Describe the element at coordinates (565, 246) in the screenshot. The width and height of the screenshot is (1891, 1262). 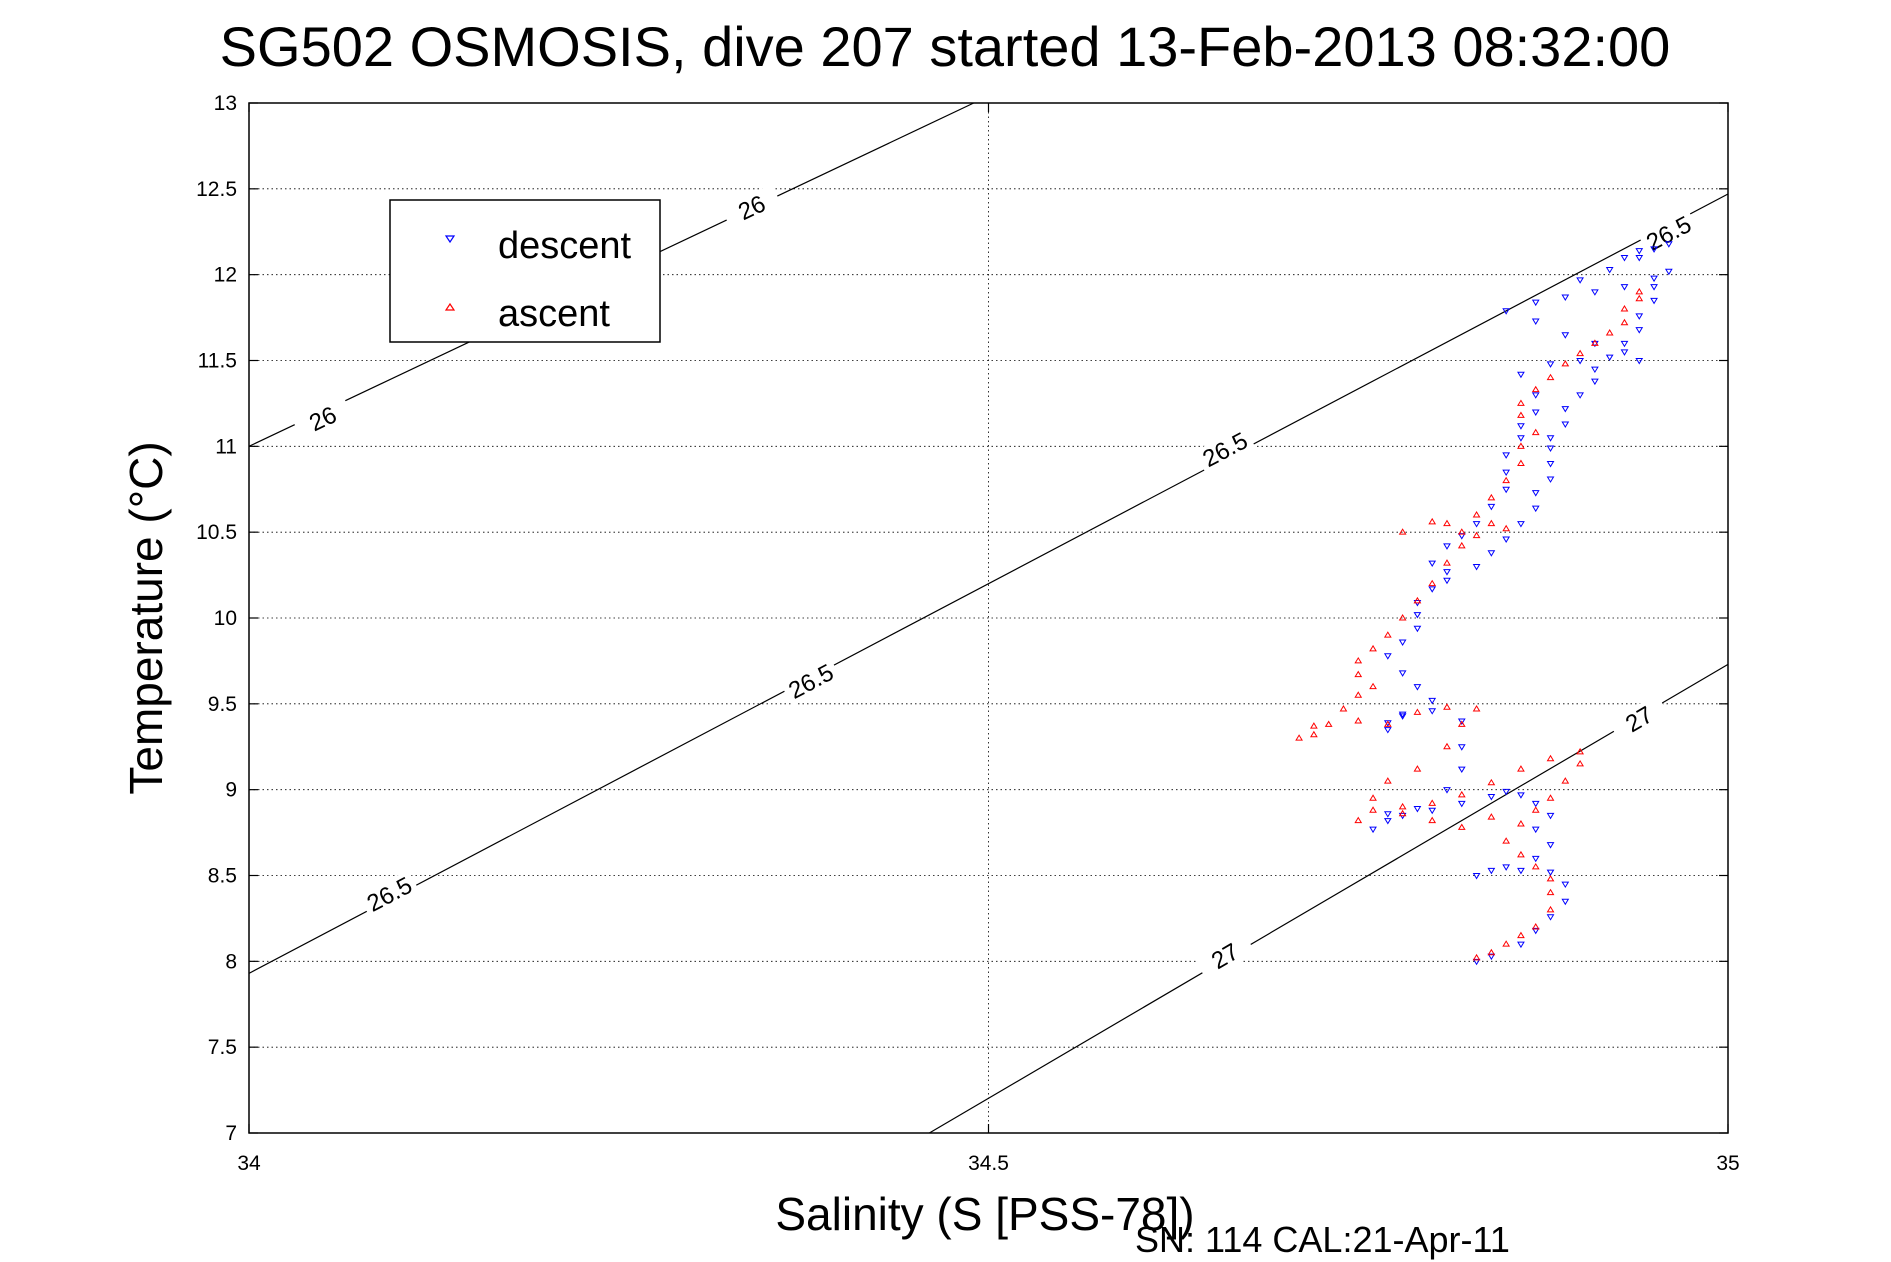
I see `legend-label-descent: descent` at that location.